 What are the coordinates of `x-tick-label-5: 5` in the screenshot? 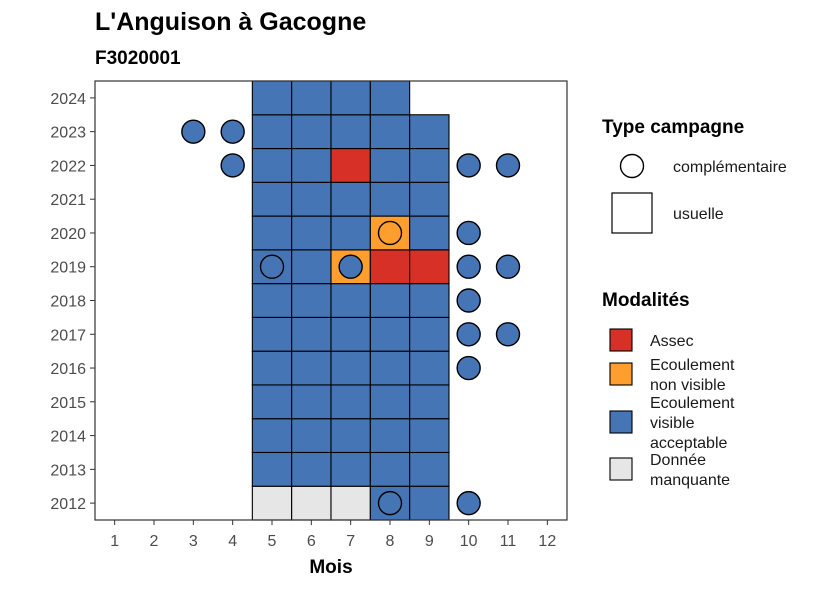 It's located at (272, 541).